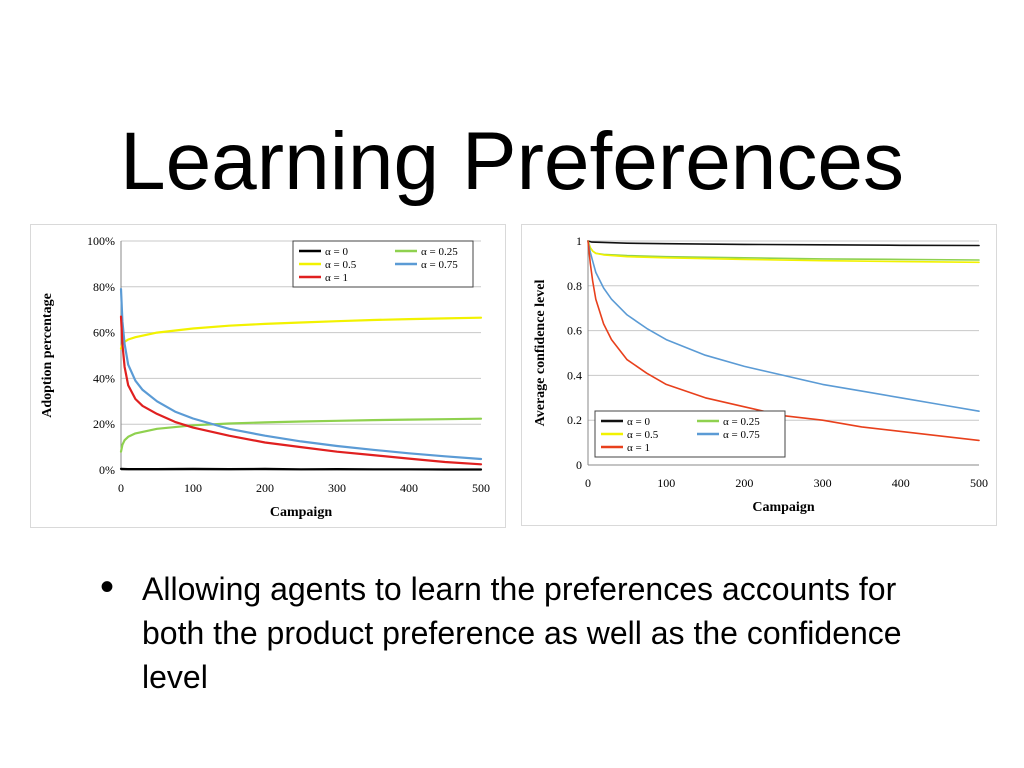 The image size is (1024, 768). I want to click on y-tick-label-3: 60%, so click(104, 333).